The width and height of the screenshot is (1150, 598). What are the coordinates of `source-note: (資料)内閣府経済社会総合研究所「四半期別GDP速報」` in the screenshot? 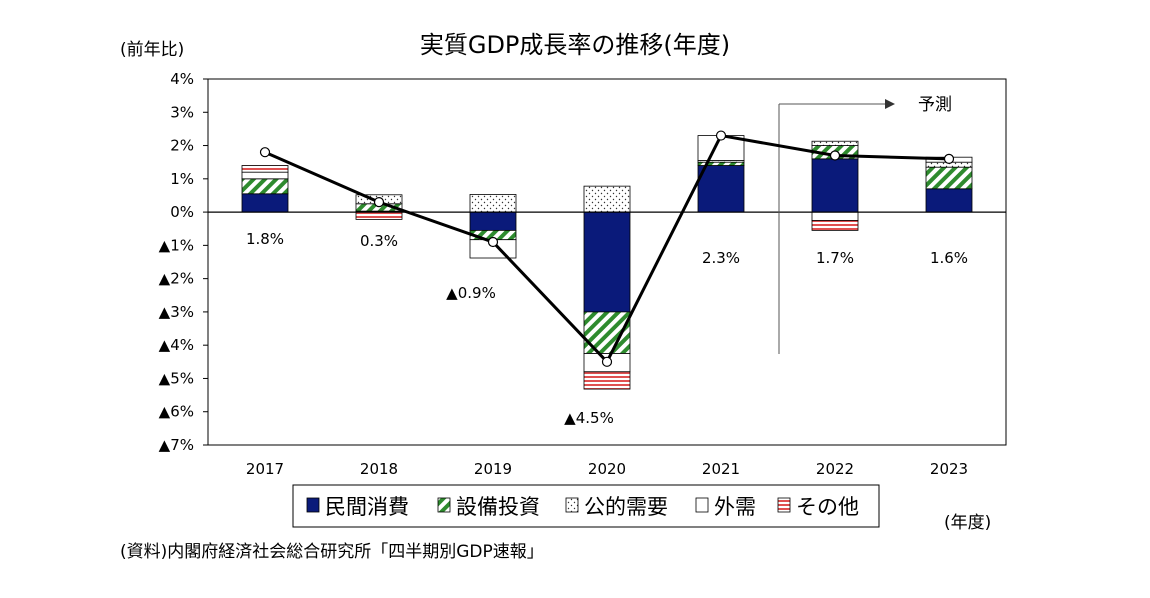 It's located at (332, 552).